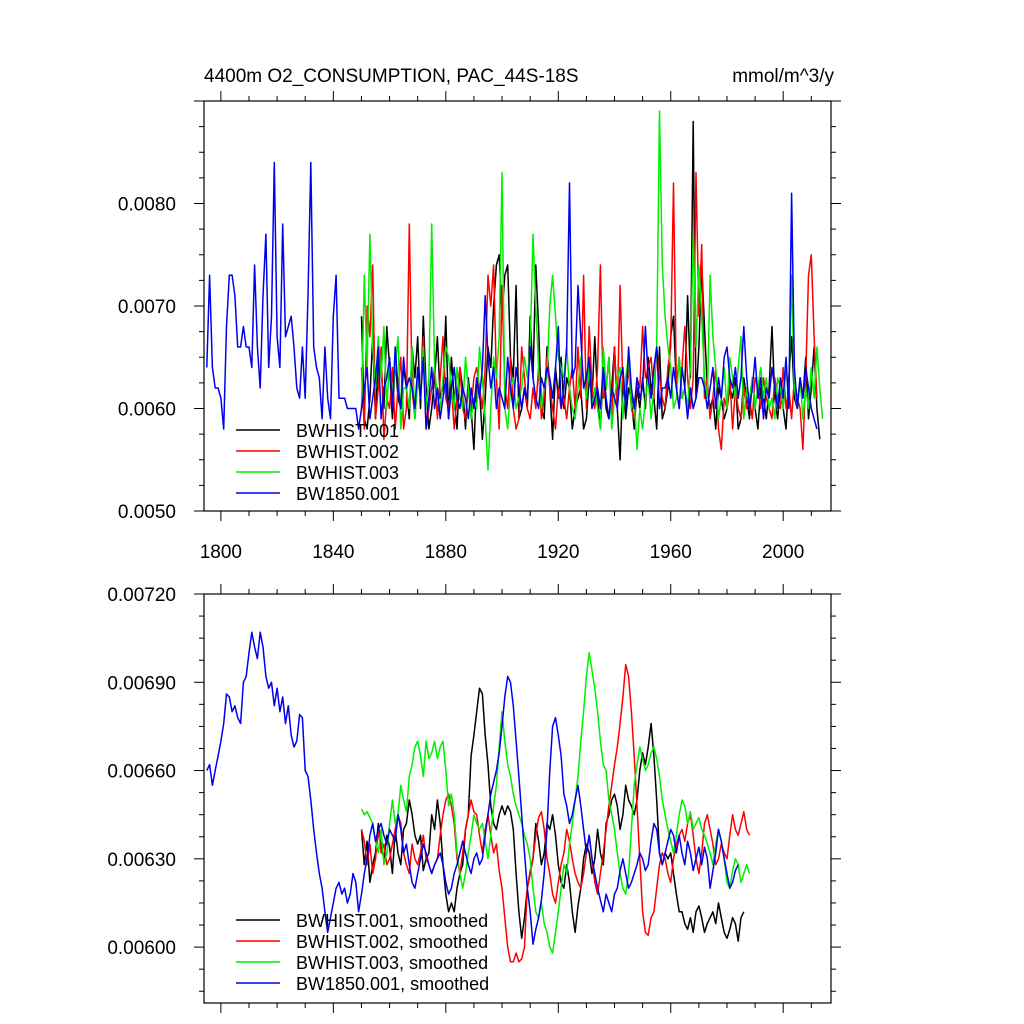  What do you see at coordinates (783, 76) in the screenshot?
I see `top-panel-units: mmol/m^3/y` at bounding box center [783, 76].